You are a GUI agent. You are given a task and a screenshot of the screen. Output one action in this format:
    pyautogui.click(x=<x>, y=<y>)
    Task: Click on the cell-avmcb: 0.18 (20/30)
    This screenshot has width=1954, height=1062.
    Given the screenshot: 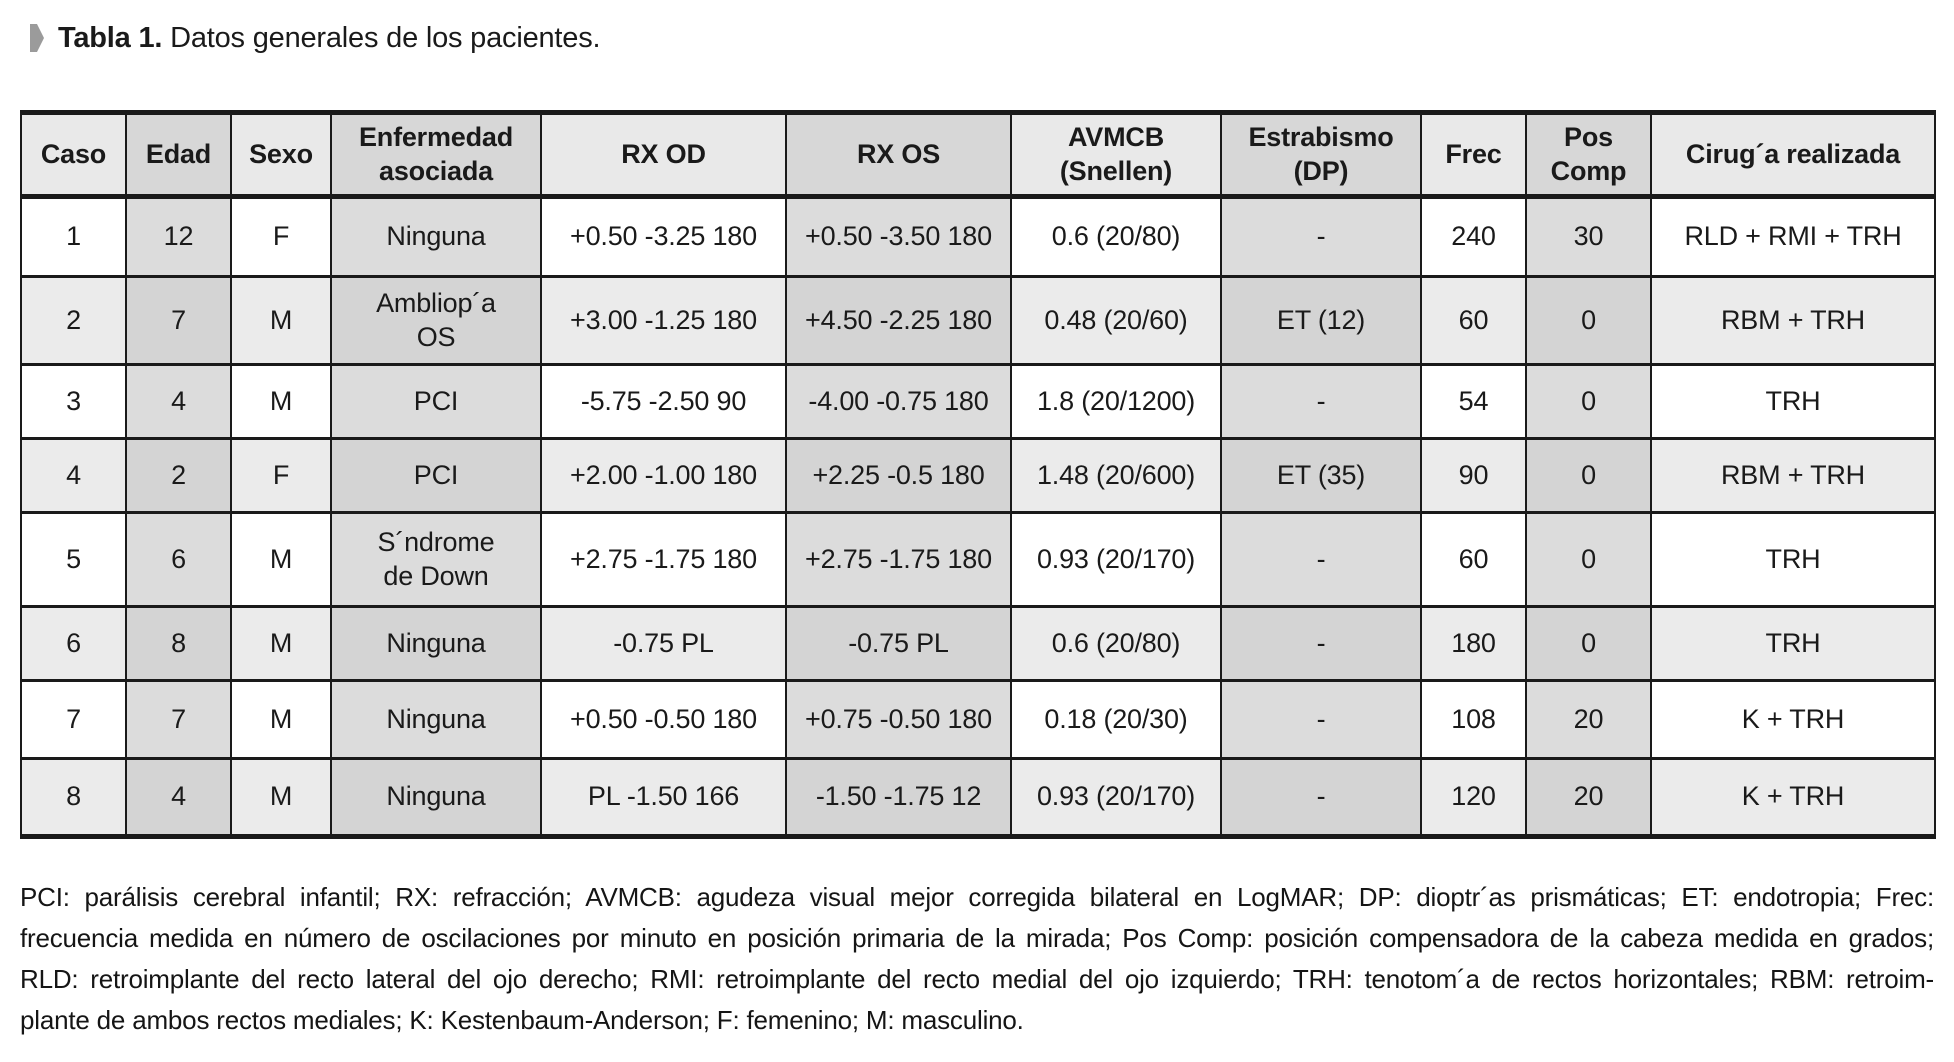 What is the action you would take?
    pyautogui.click(x=1116, y=719)
    